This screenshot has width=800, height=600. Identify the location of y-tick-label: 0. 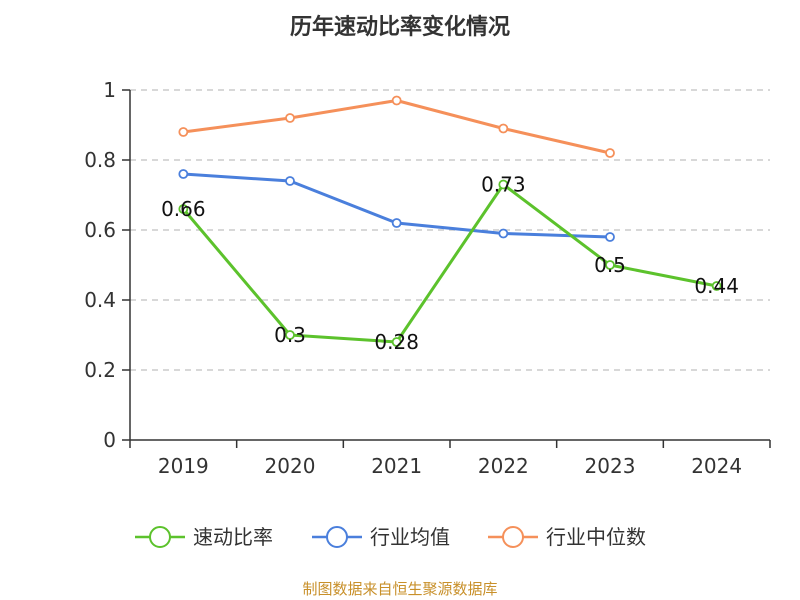
(109, 440).